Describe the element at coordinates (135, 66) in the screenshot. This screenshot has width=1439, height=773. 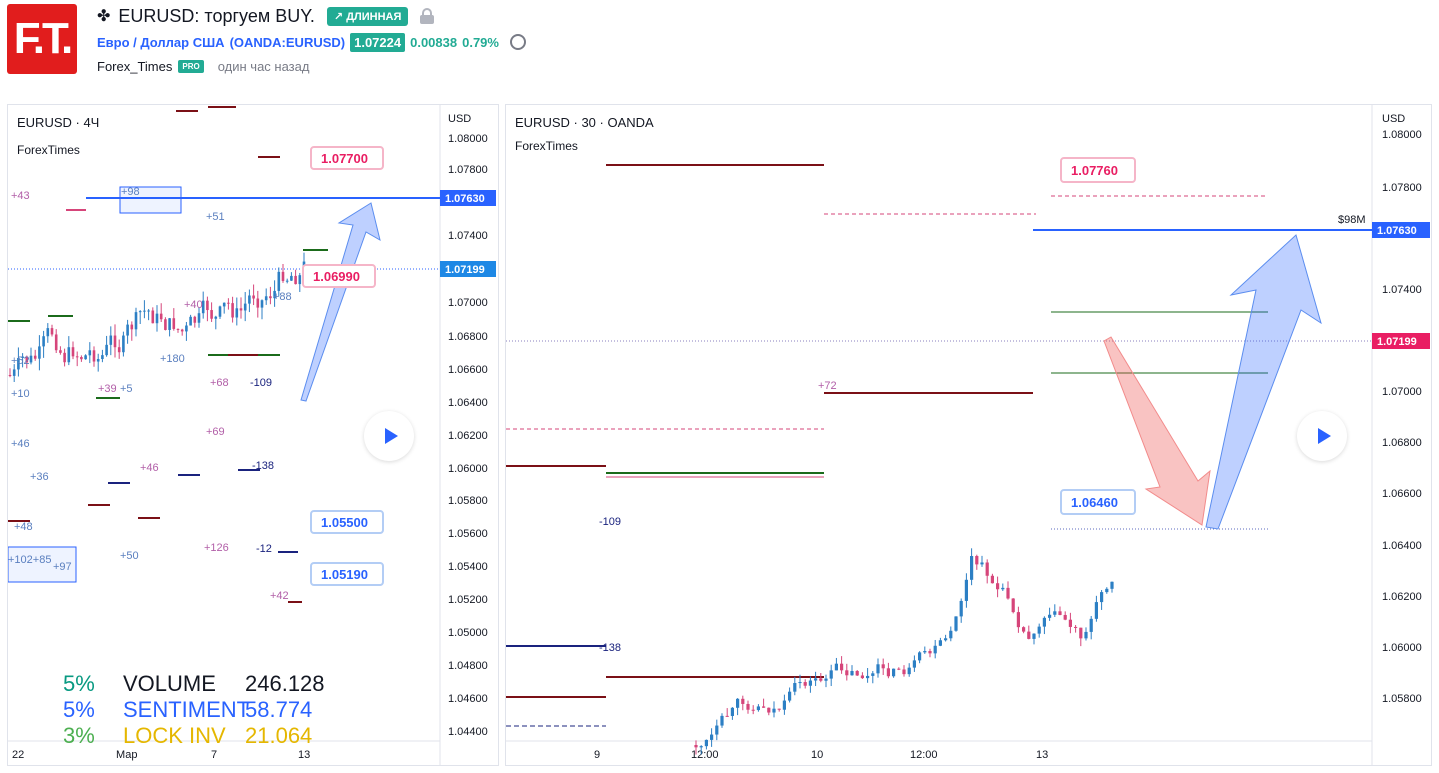
I see `author-name: Forex_Times` at that location.